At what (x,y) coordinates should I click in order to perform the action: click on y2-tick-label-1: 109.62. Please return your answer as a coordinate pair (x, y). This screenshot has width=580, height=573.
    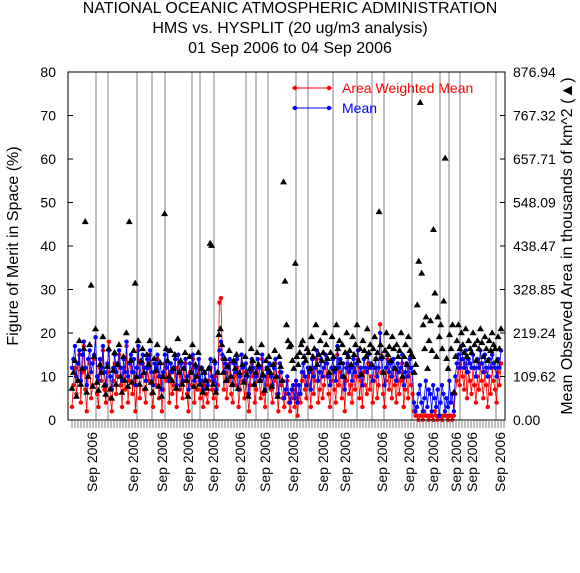
    Looking at the image, I should click on (534, 377).